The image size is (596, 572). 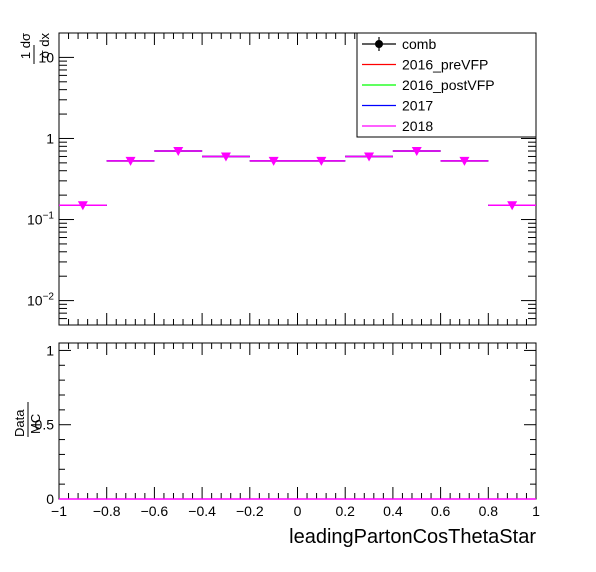 What do you see at coordinates (50, 138) in the screenshot?
I see `y-tick-label: 1` at bounding box center [50, 138].